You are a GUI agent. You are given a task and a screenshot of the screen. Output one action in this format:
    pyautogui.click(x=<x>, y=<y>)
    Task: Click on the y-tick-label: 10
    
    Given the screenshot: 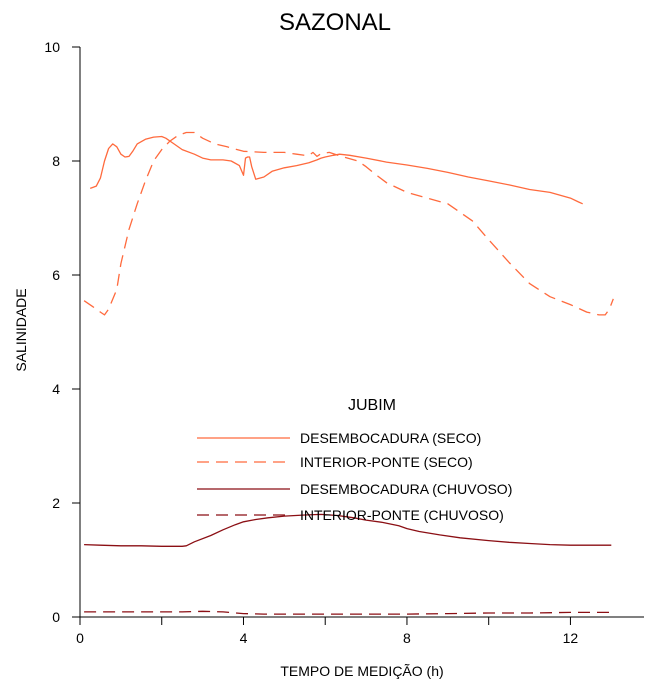 What is the action you would take?
    pyautogui.click(x=52, y=47)
    